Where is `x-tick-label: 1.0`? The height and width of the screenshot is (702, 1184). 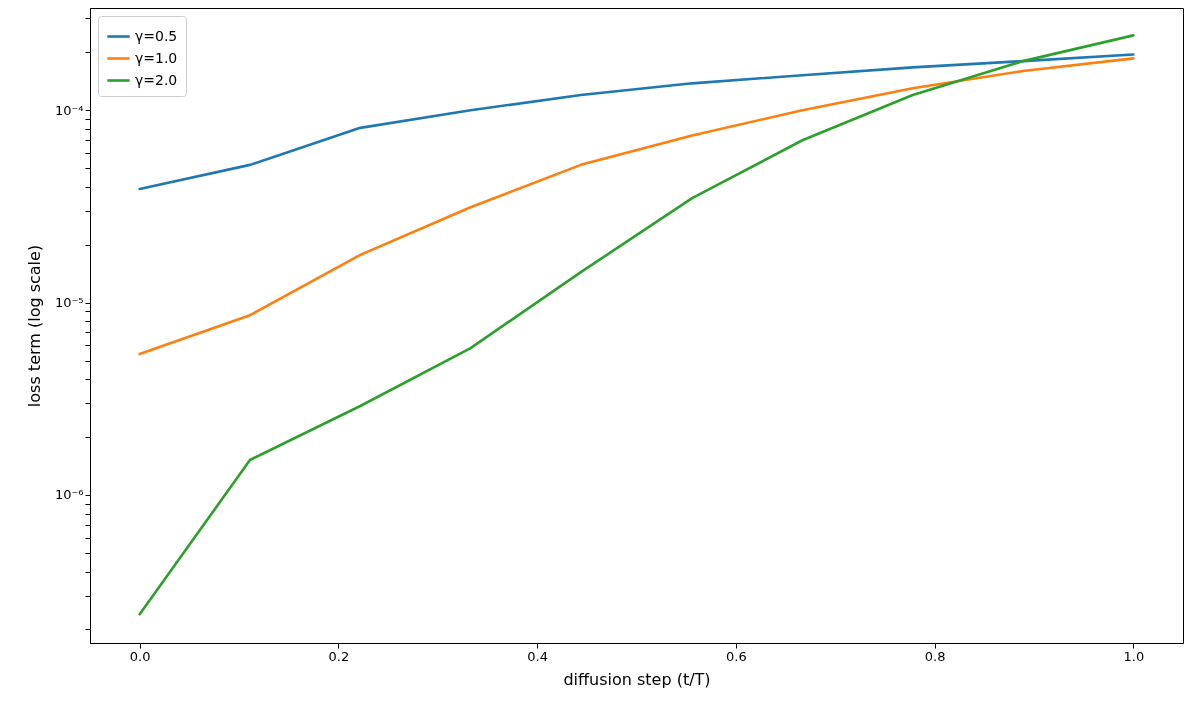
x-tick-label: 1.0 is located at coordinates (1134, 656).